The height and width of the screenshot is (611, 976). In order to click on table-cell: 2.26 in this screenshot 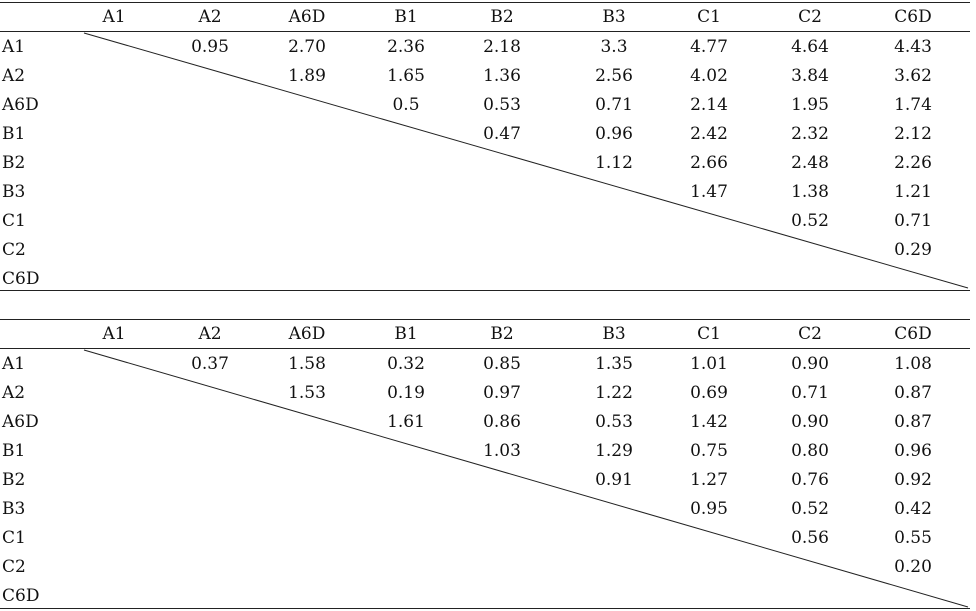, I will do `click(913, 163)`.